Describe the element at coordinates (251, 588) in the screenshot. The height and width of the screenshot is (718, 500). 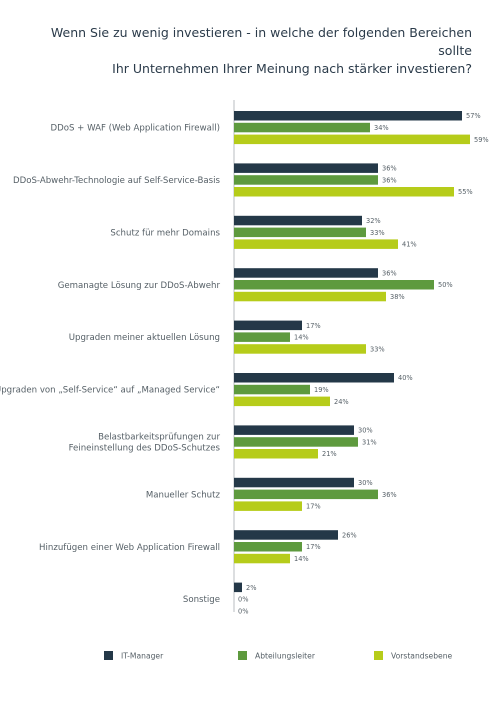
I see `data-label: 2%` at that location.